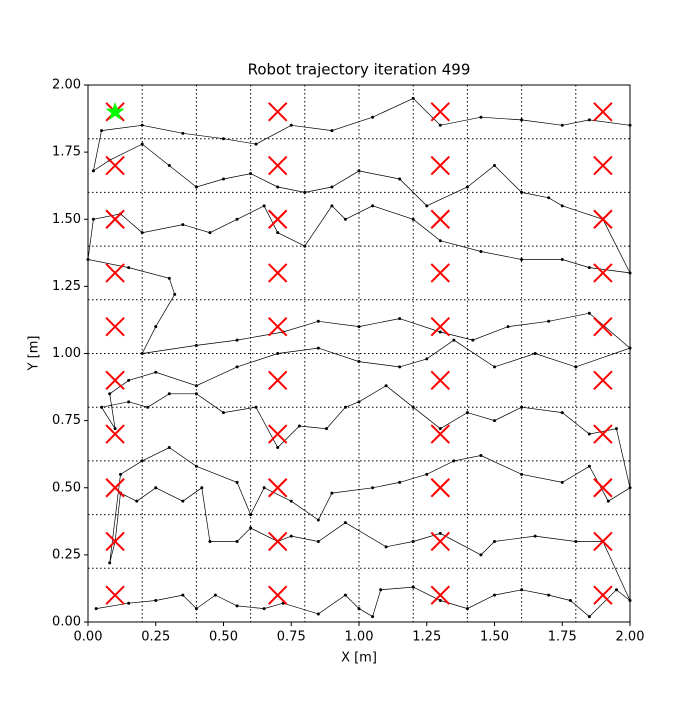 The height and width of the screenshot is (704, 700). What do you see at coordinates (494, 637) in the screenshot?
I see `x-tick-label: 1.50` at bounding box center [494, 637].